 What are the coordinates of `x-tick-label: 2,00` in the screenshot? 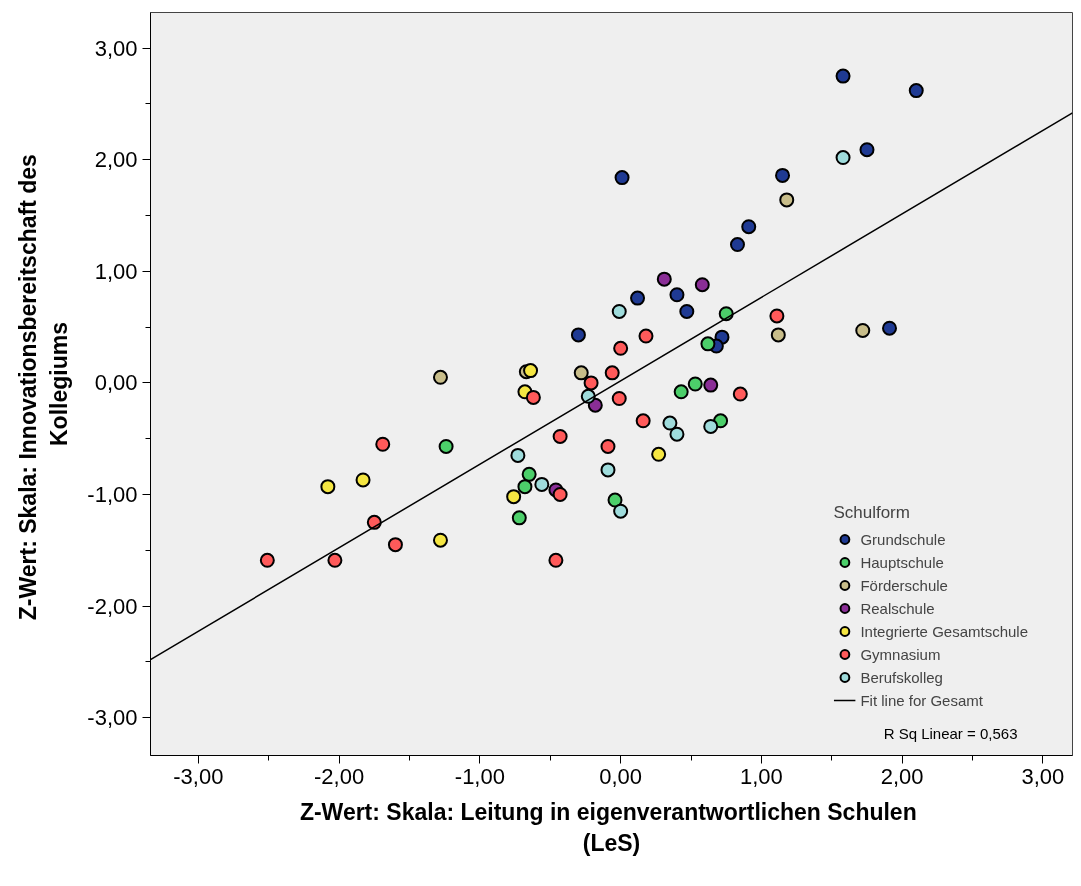 It's located at (902, 776).